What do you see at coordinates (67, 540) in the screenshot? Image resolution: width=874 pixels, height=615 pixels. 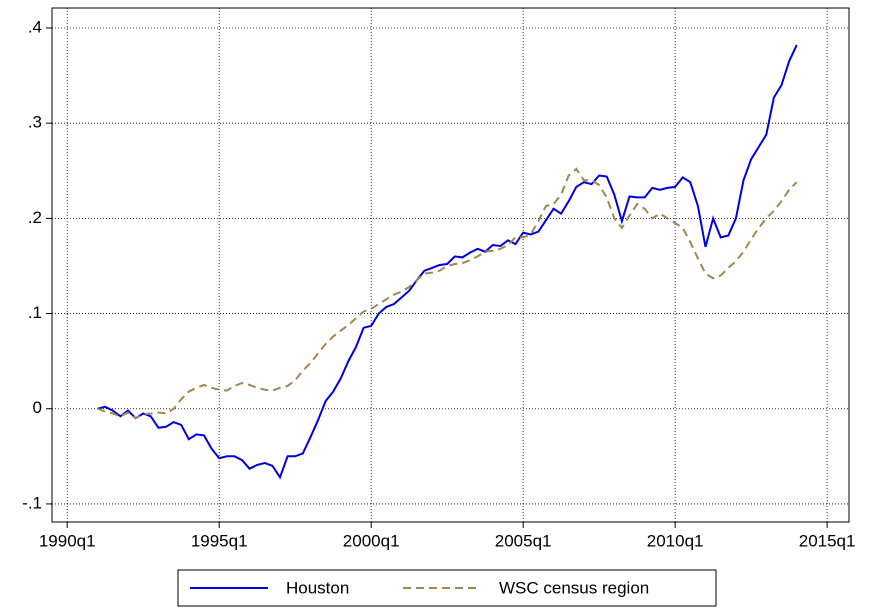 I see `x-tick-label: 1990q1` at bounding box center [67, 540].